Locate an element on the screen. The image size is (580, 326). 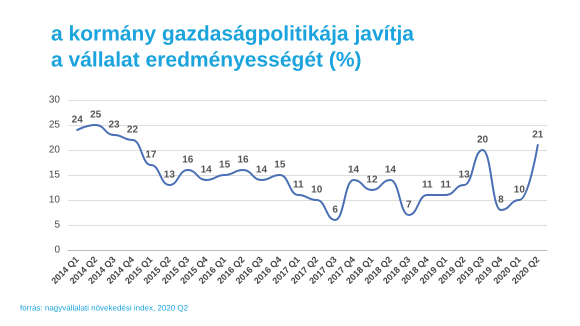
data-label: 22 is located at coordinates (132, 130).